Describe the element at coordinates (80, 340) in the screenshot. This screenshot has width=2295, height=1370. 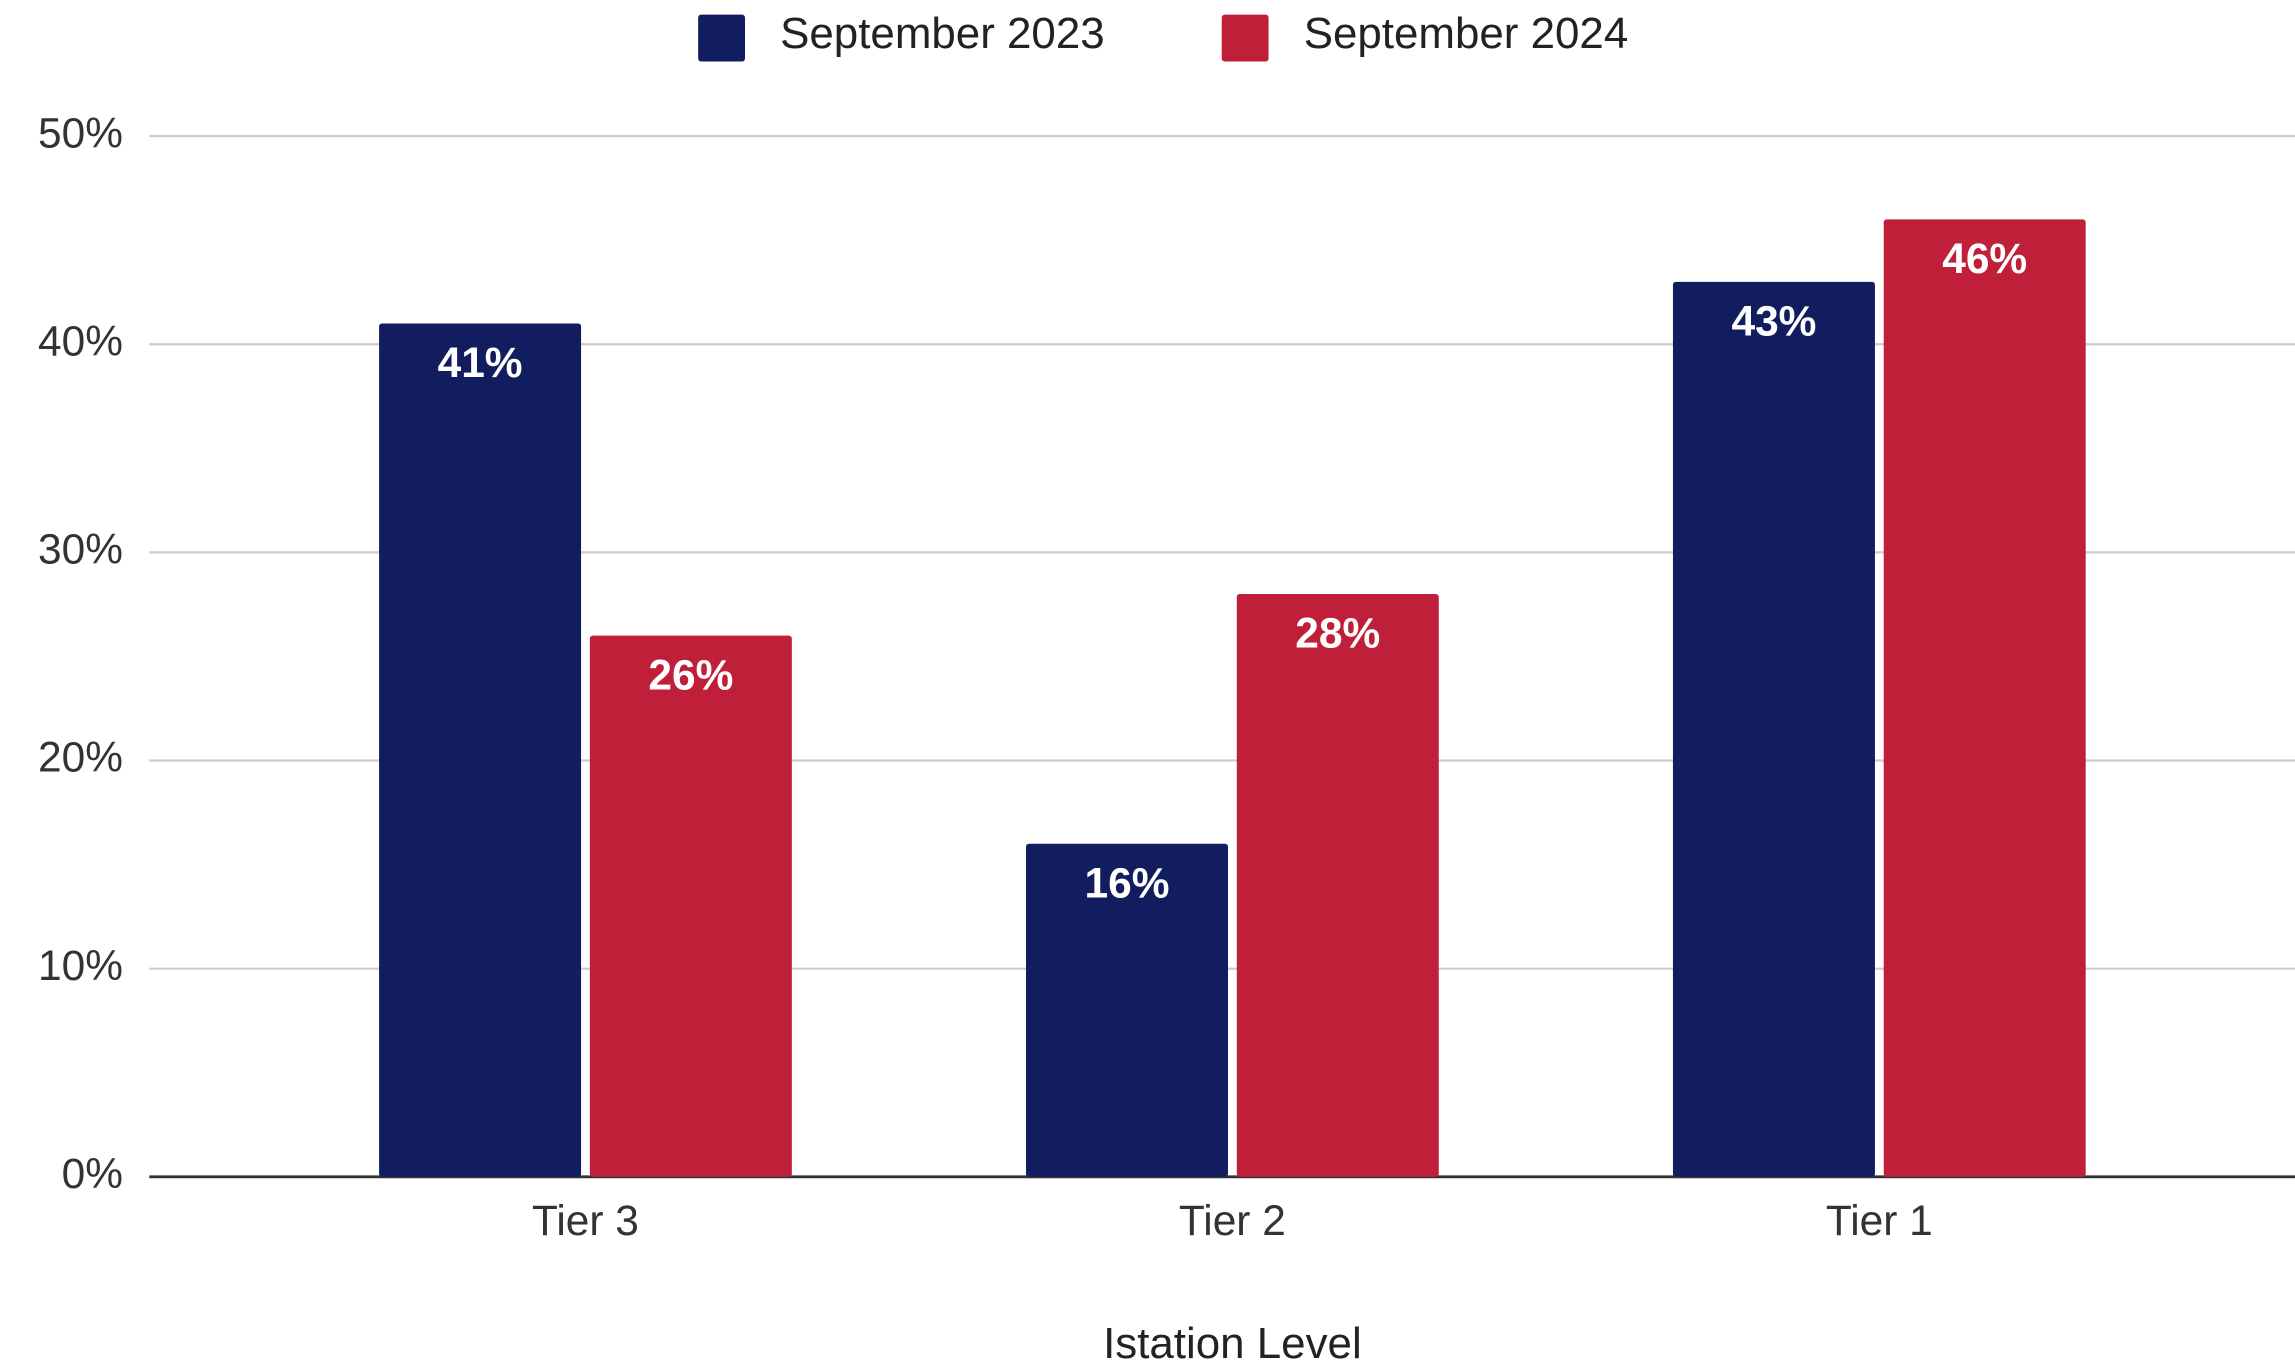
I see `y-tick-label: 40%` at that location.